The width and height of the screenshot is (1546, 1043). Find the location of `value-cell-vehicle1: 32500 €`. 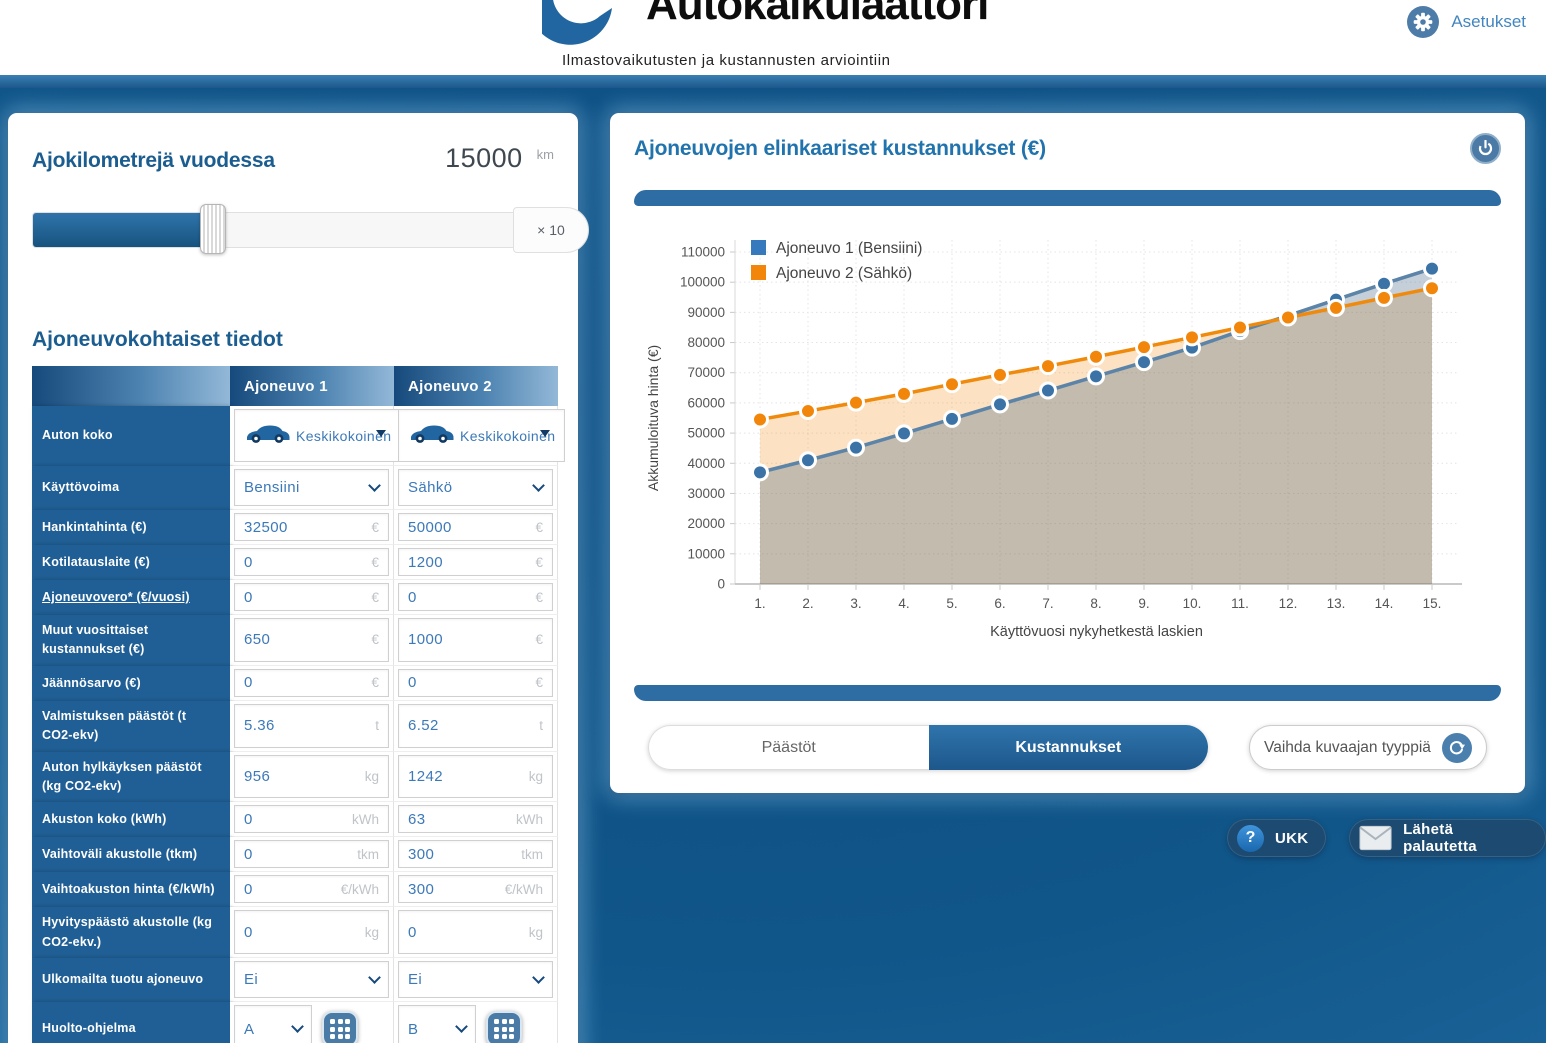

value-cell-vehicle1: 32500 € is located at coordinates (312, 527).